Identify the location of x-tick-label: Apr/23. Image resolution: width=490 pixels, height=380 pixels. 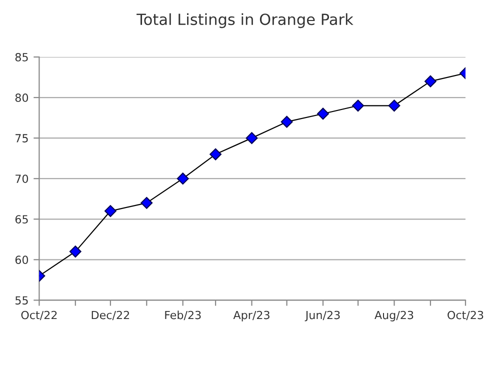
(251, 316).